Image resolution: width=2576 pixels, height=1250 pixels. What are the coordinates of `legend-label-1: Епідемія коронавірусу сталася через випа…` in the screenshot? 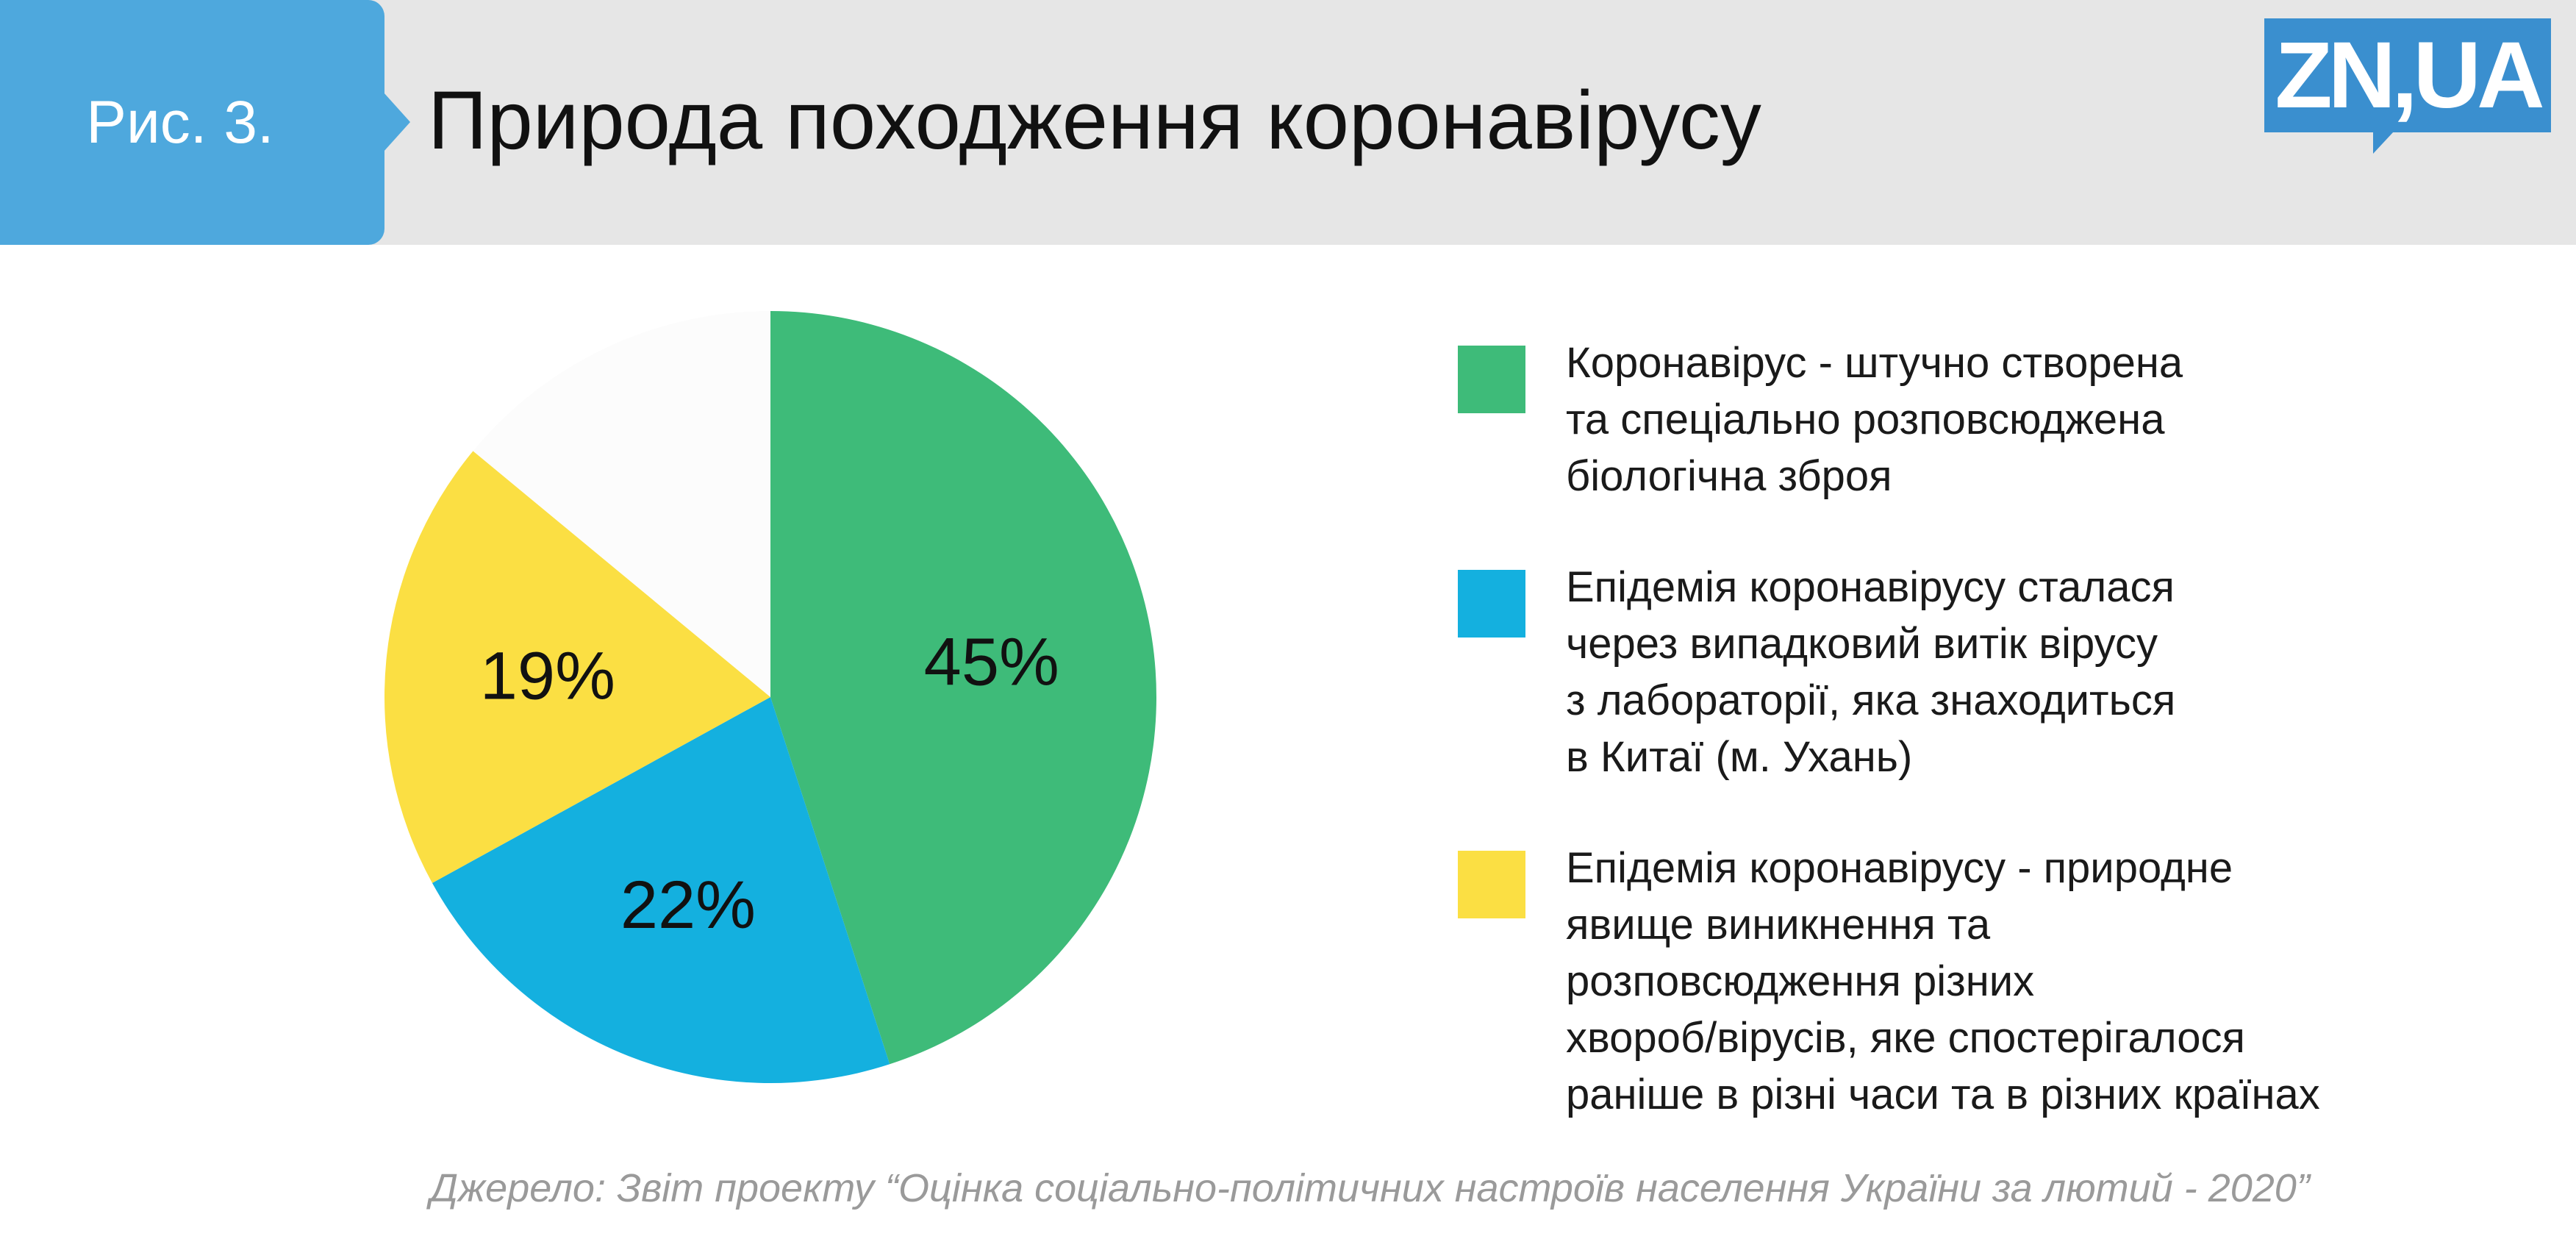 It's located at (1871, 672).